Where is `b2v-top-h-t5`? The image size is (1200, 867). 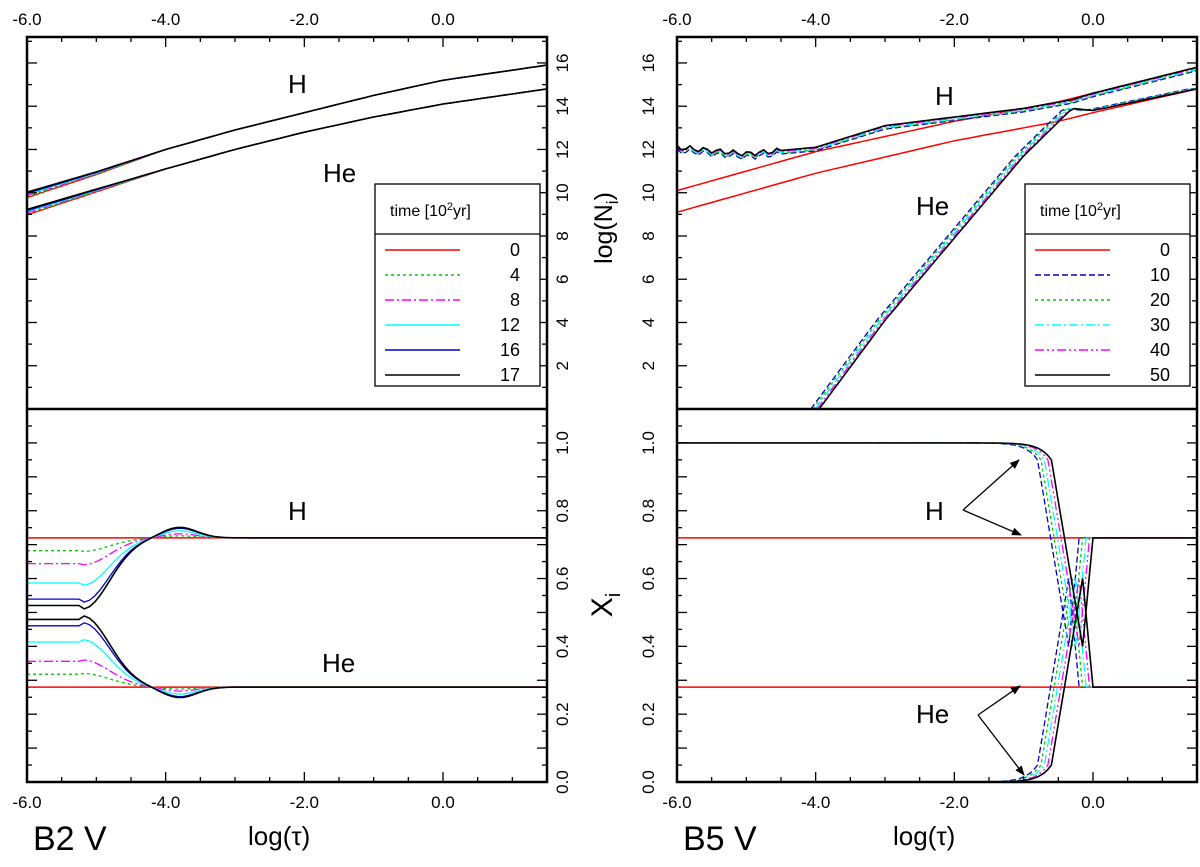
b2v-top-h-t5 is located at coordinates (287, 128).